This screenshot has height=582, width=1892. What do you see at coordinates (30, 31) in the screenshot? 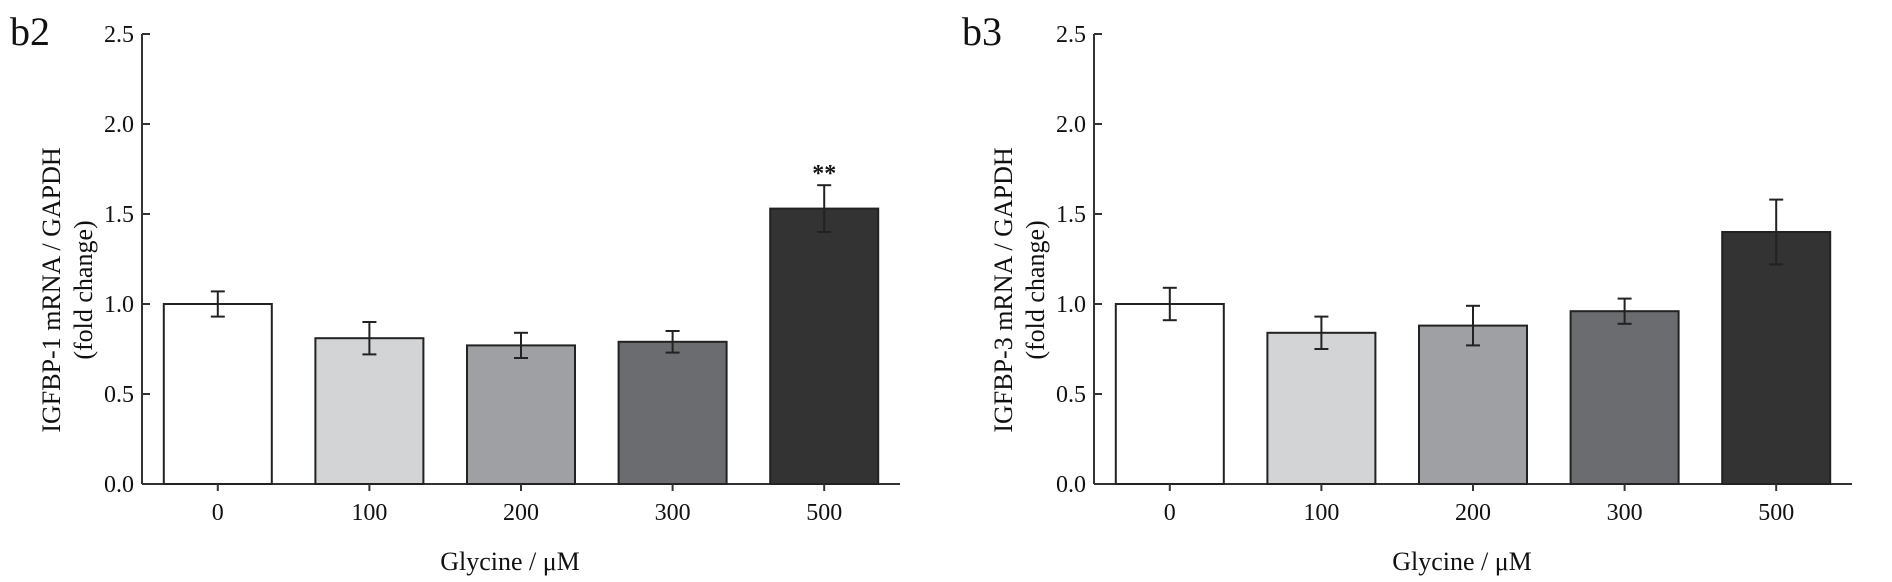
I see `panel-label: b2` at bounding box center [30, 31].